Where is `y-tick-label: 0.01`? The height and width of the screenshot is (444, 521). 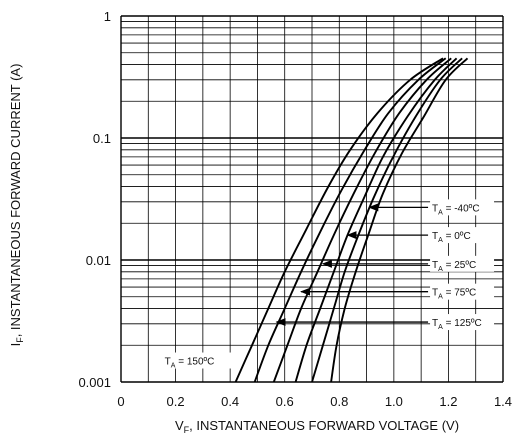 y-tick-label: 0.01 is located at coordinates (98, 260).